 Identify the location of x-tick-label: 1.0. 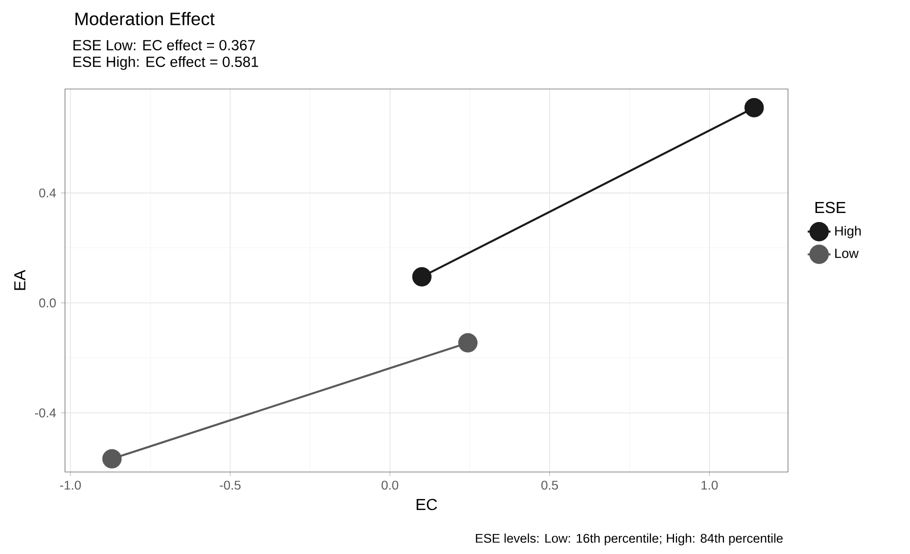
(710, 485).